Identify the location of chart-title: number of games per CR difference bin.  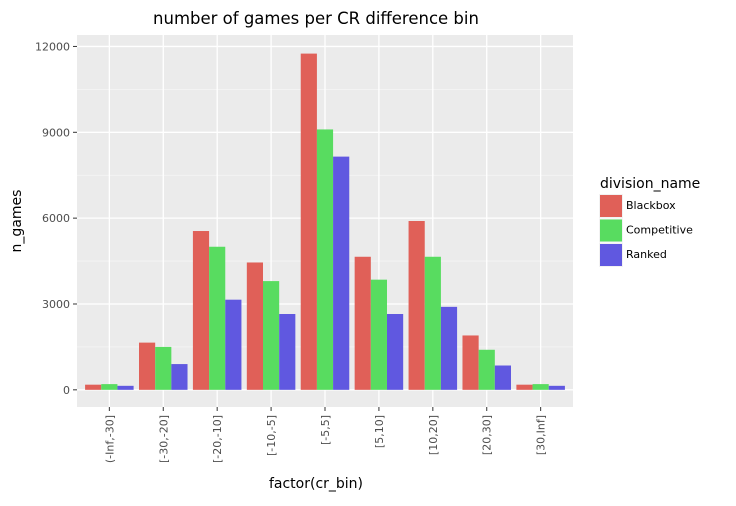
(316, 18).